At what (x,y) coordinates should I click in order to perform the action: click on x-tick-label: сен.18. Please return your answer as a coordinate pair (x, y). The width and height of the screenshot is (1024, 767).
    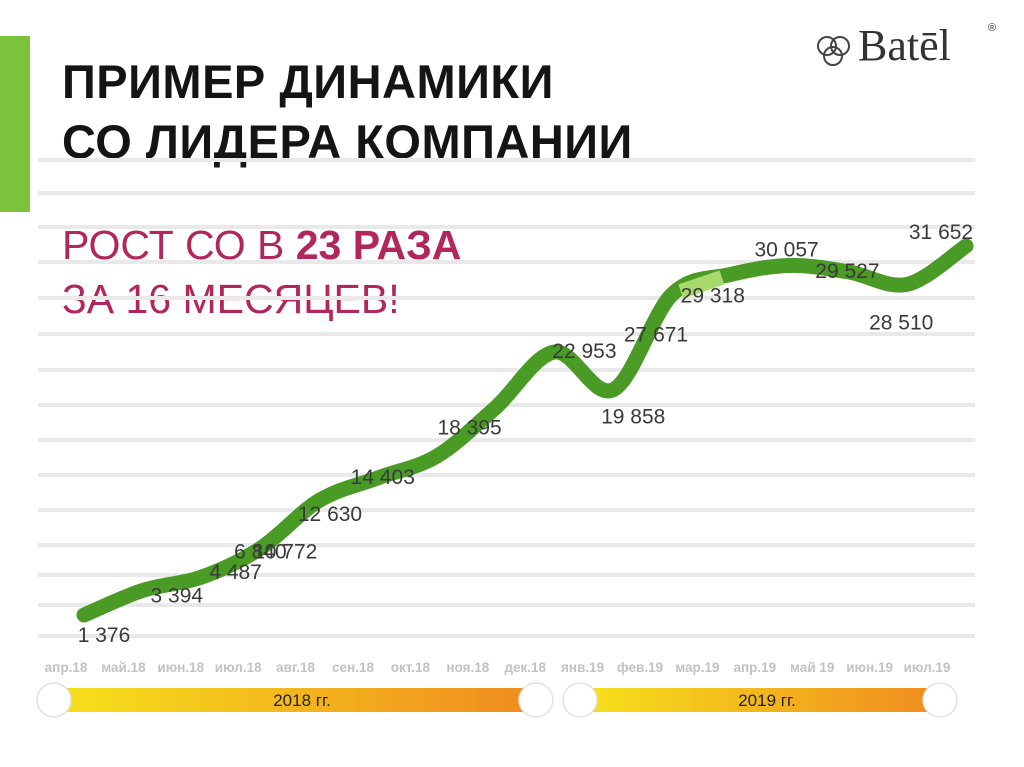
    Looking at the image, I should click on (353, 667).